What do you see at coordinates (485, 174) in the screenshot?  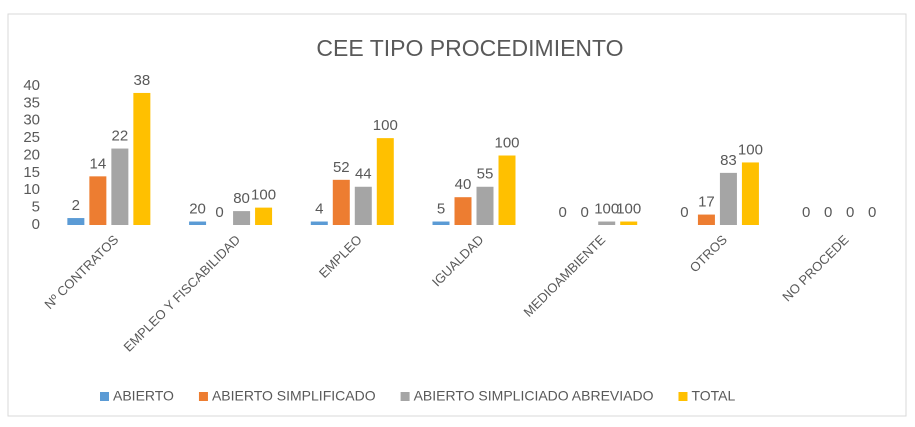 I see `data-label: 55` at bounding box center [485, 174].